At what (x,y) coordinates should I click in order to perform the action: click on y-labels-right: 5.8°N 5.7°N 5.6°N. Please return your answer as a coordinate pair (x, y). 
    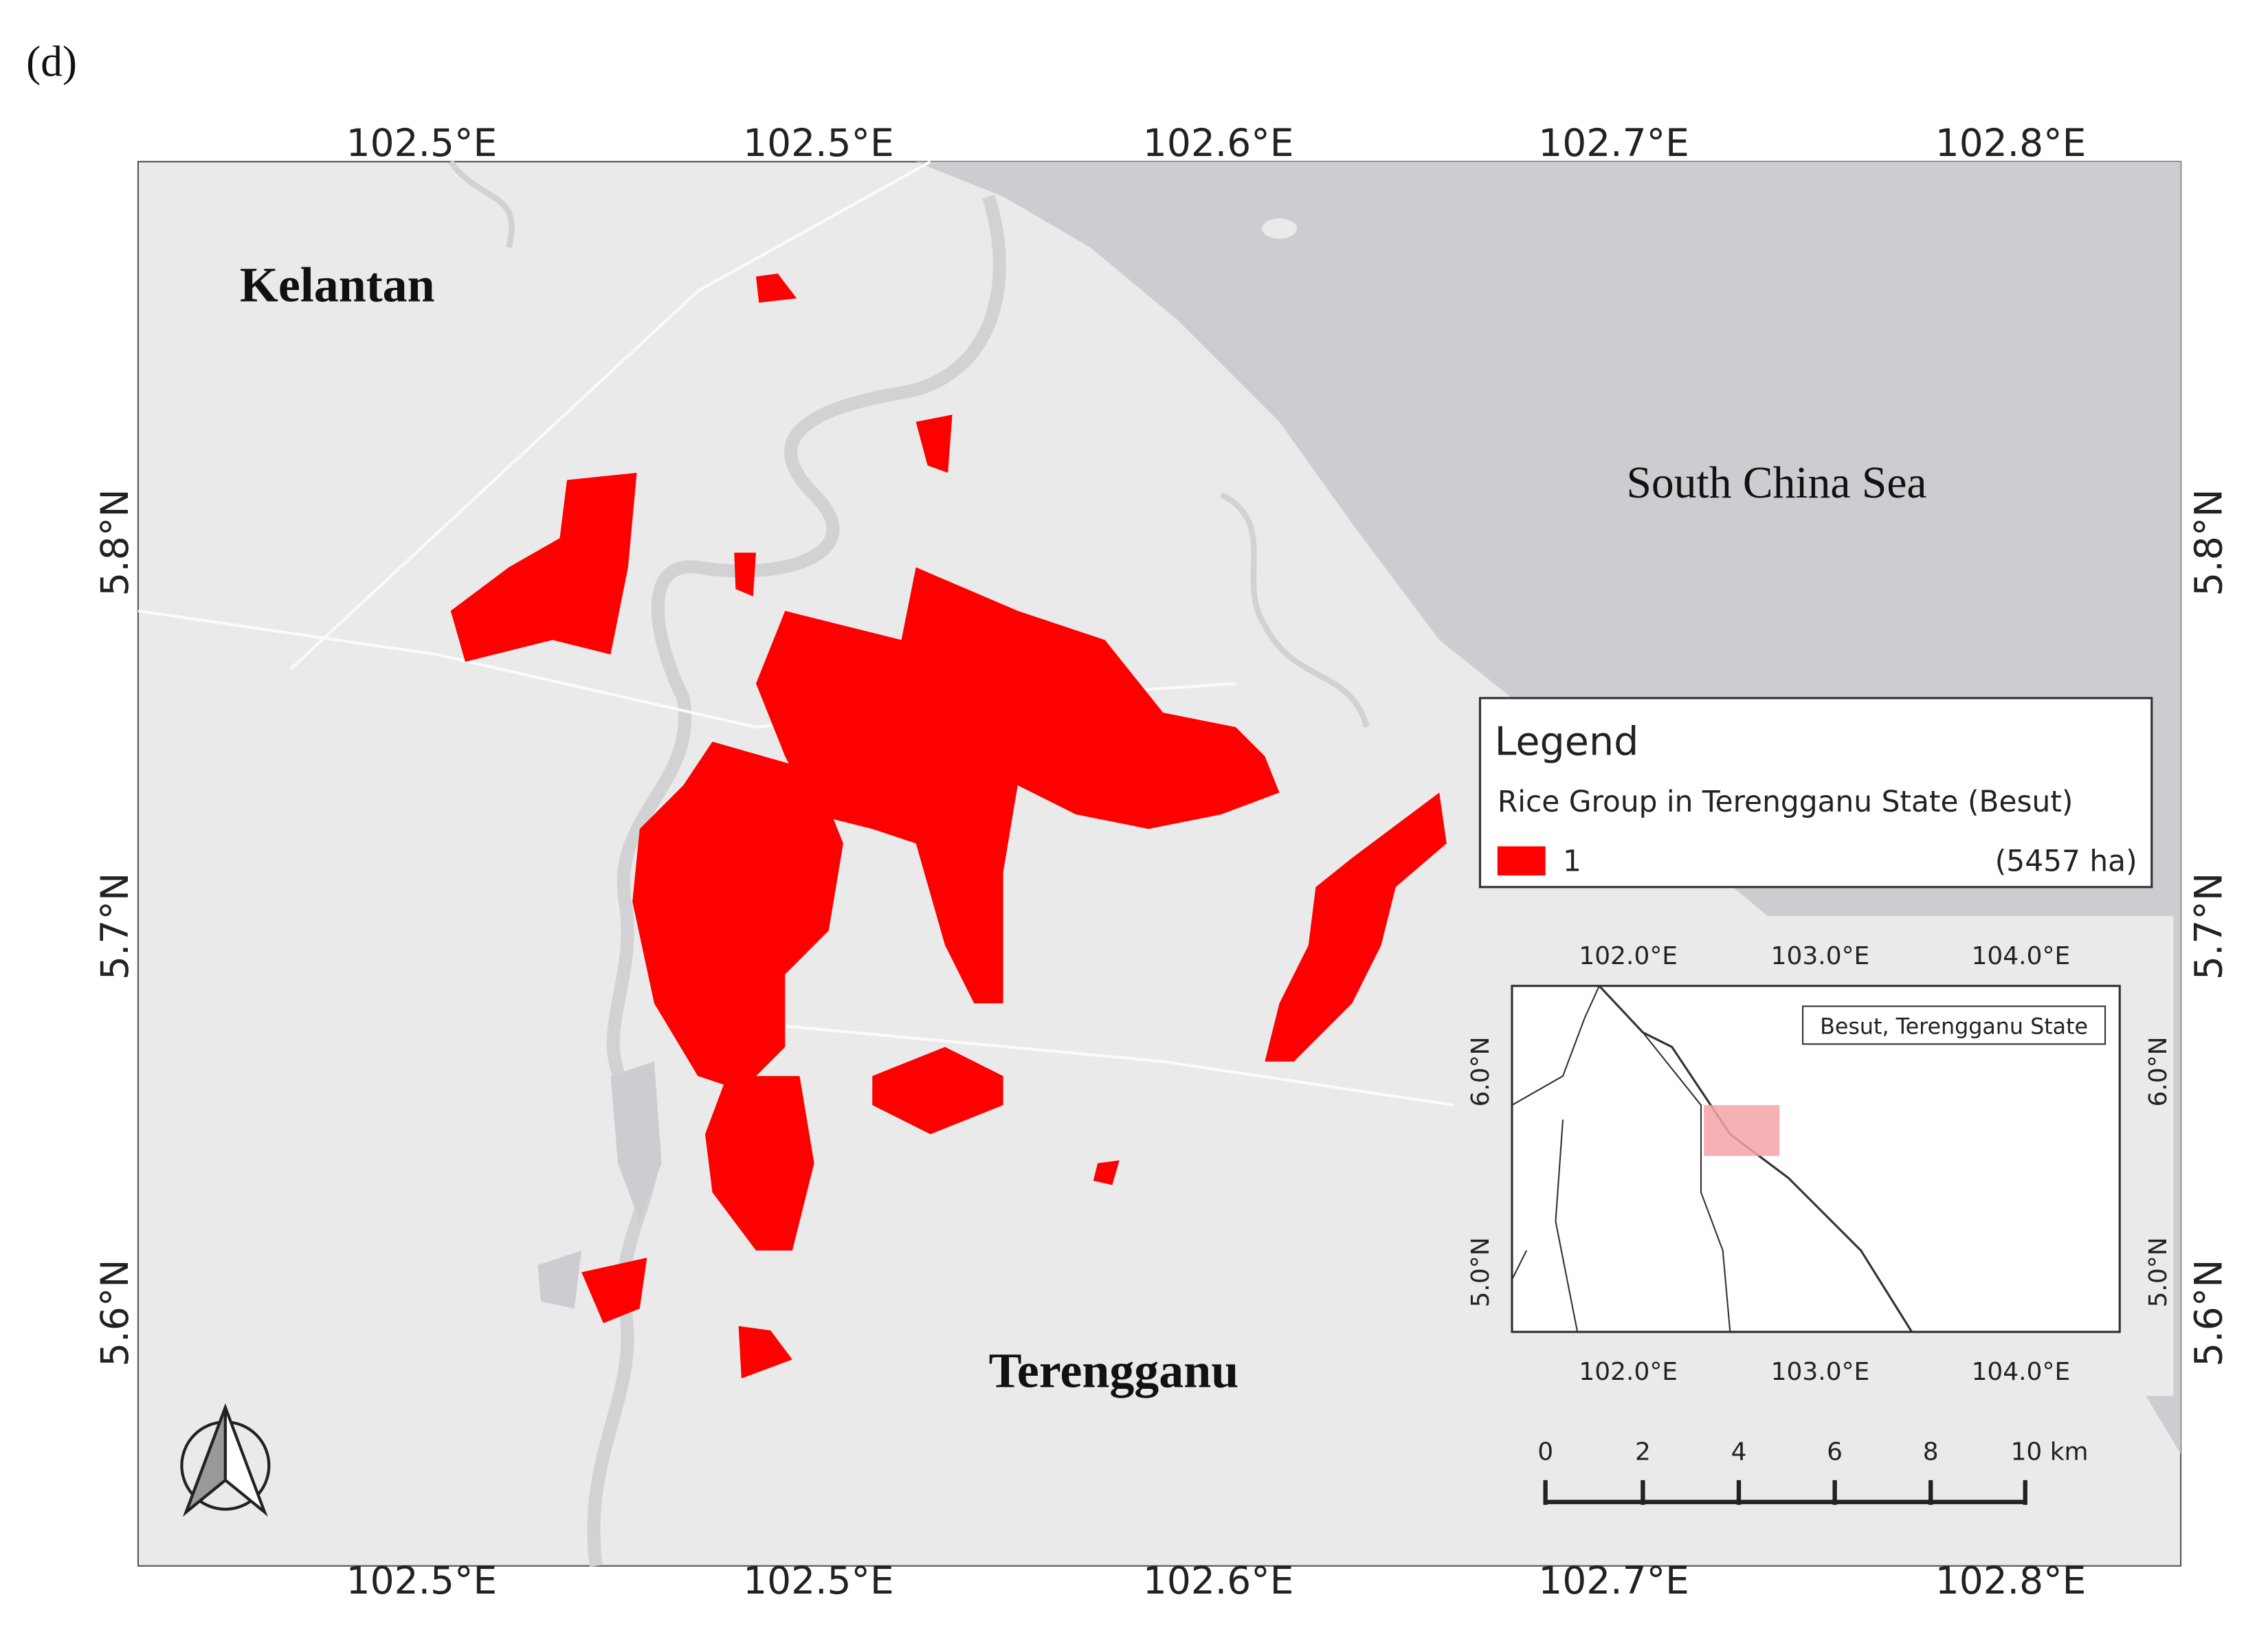
    Looking at the image, I should click on (2208, 927).